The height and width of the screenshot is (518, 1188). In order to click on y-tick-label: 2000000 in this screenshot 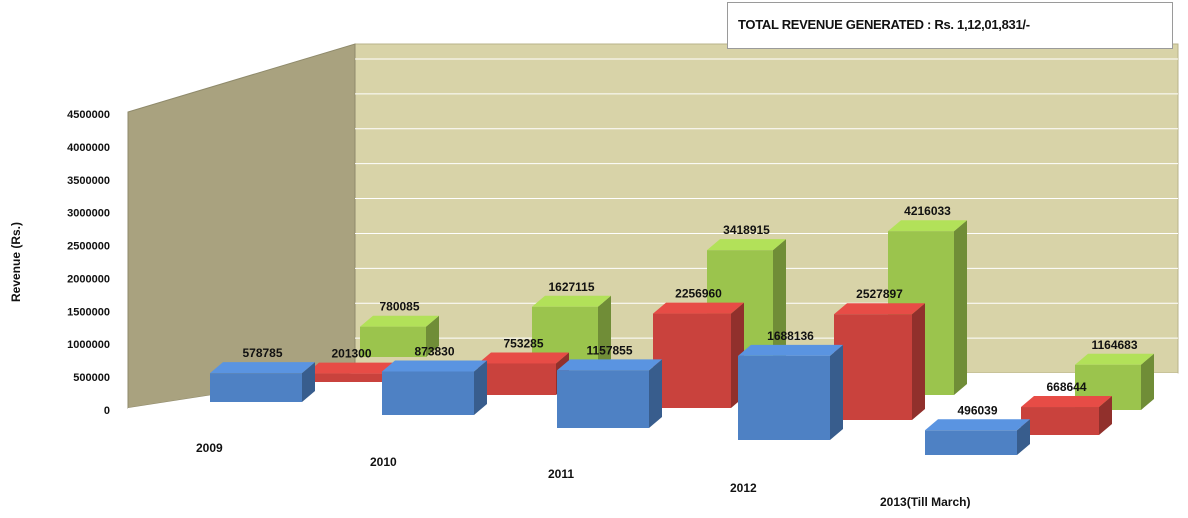, I will do `click(88, 279)`.